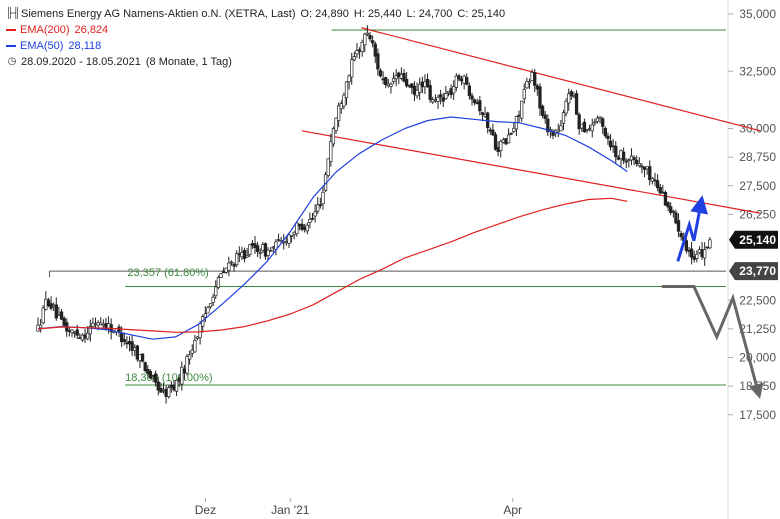 This screenshot has height=519, width=780. What do you see at coordinates (757, 329) in the screenshot?
I see `y-tick-label: 21,250` at bounding box center [757, 329].